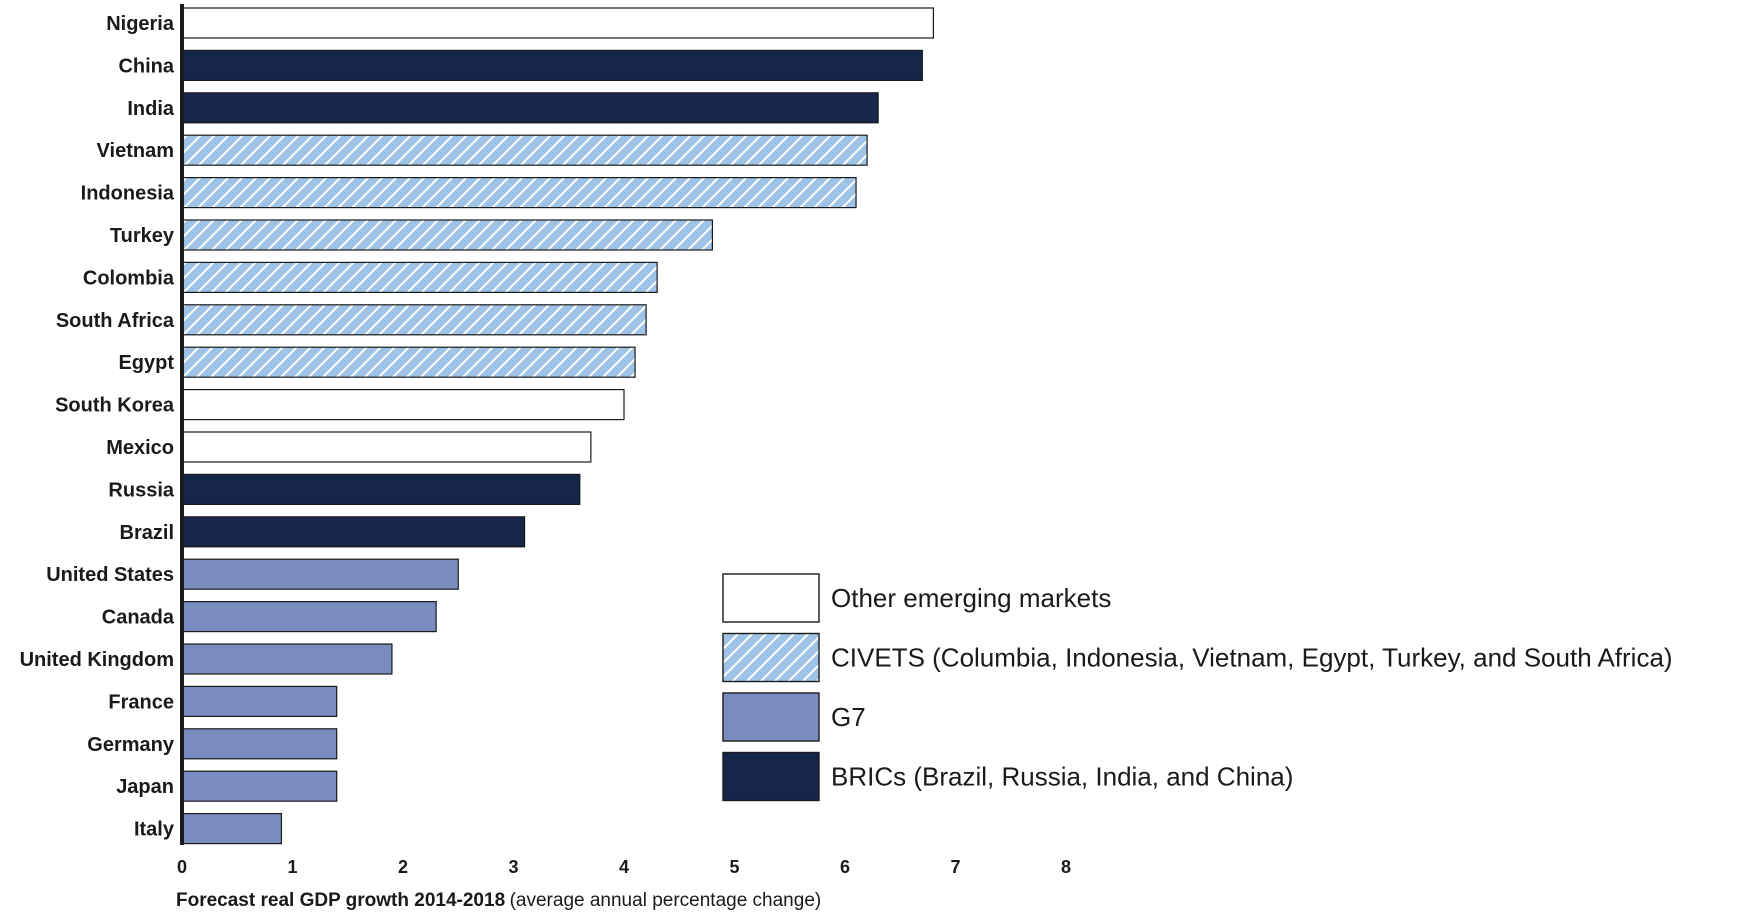  Describe the element at coordinates (381, 489) in the screenshot. I see `bar-russia` at that location.